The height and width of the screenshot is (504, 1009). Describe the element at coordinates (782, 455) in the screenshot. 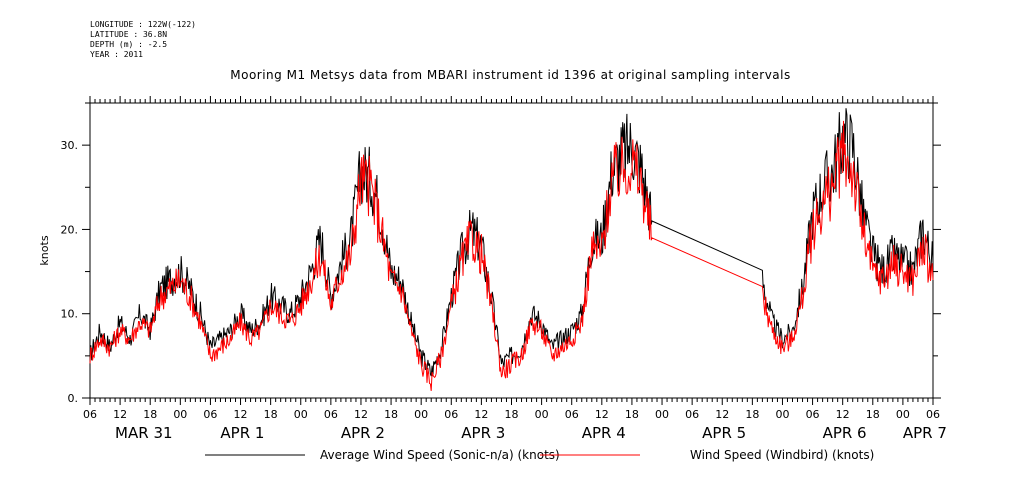

I see `legend-label: Wind Speed (Windbird) (knots)` at that location.